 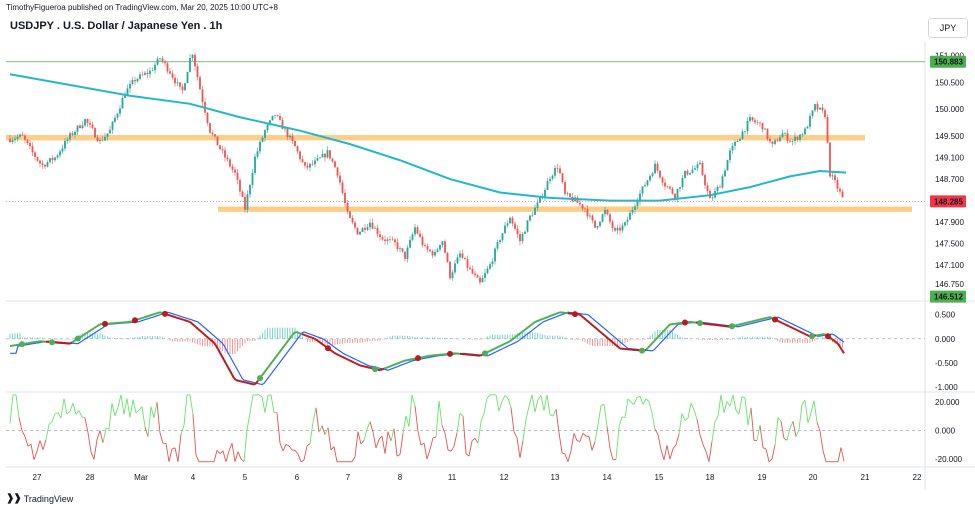 What do you see at coordinates (39, 498) in the screenshot?
I see `tradingview-brand: ❱❱ TradingView` at bounding box center [39, 498].